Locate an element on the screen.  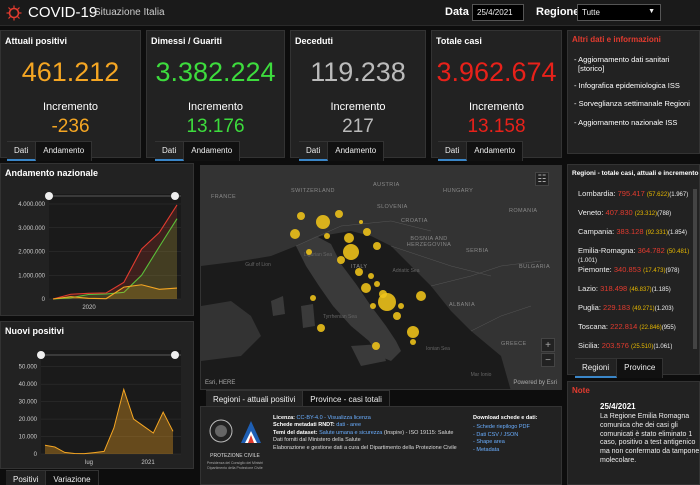
date-label: Data is located at coordinates (457, 12).